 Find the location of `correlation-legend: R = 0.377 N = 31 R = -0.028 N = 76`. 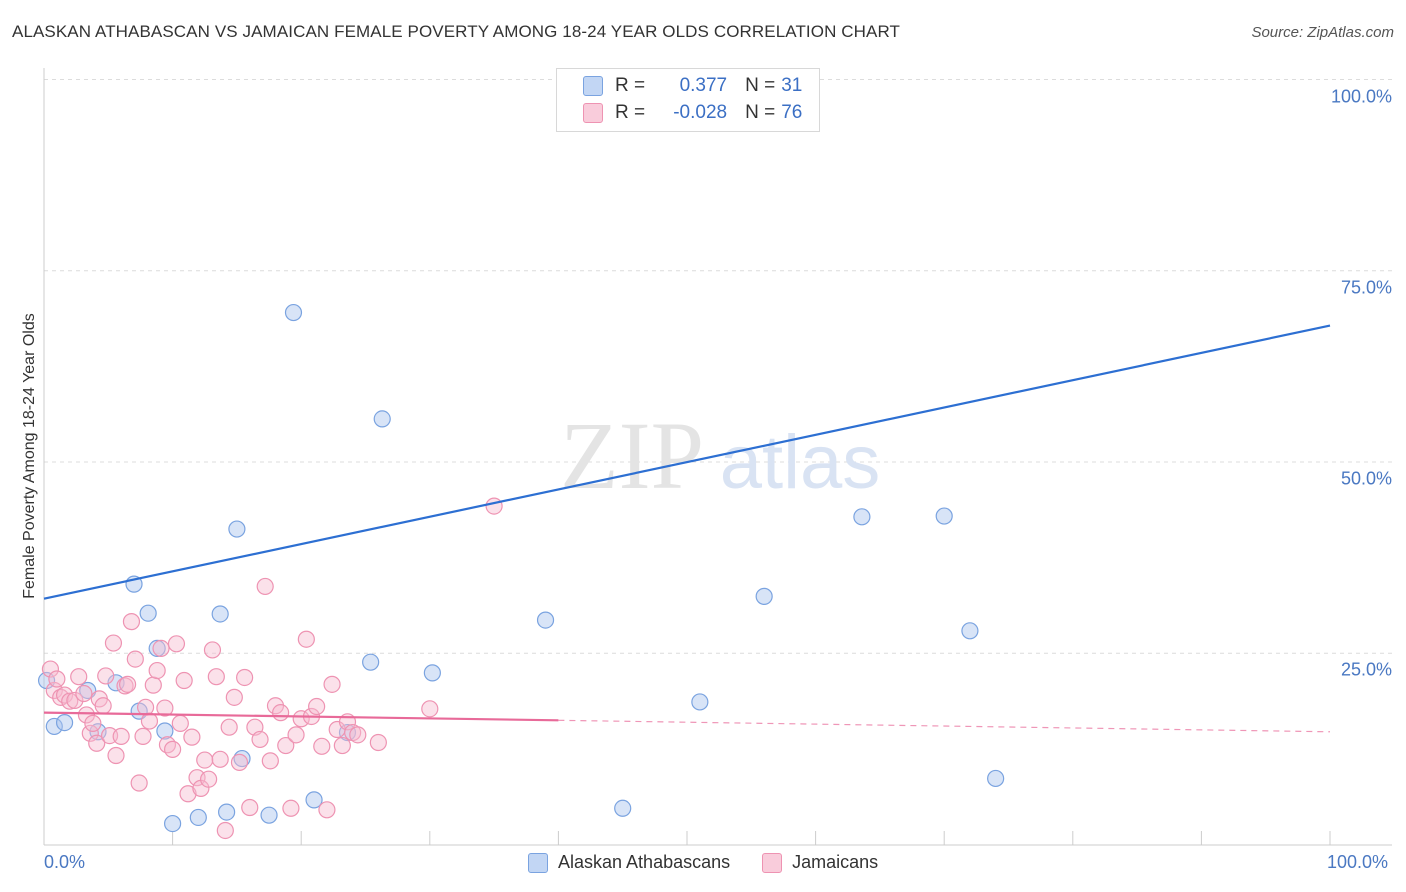

correlation-legend: R = 0.377 N = 31 R = -0.028 N = 76 is located at coordinates (688, 100).